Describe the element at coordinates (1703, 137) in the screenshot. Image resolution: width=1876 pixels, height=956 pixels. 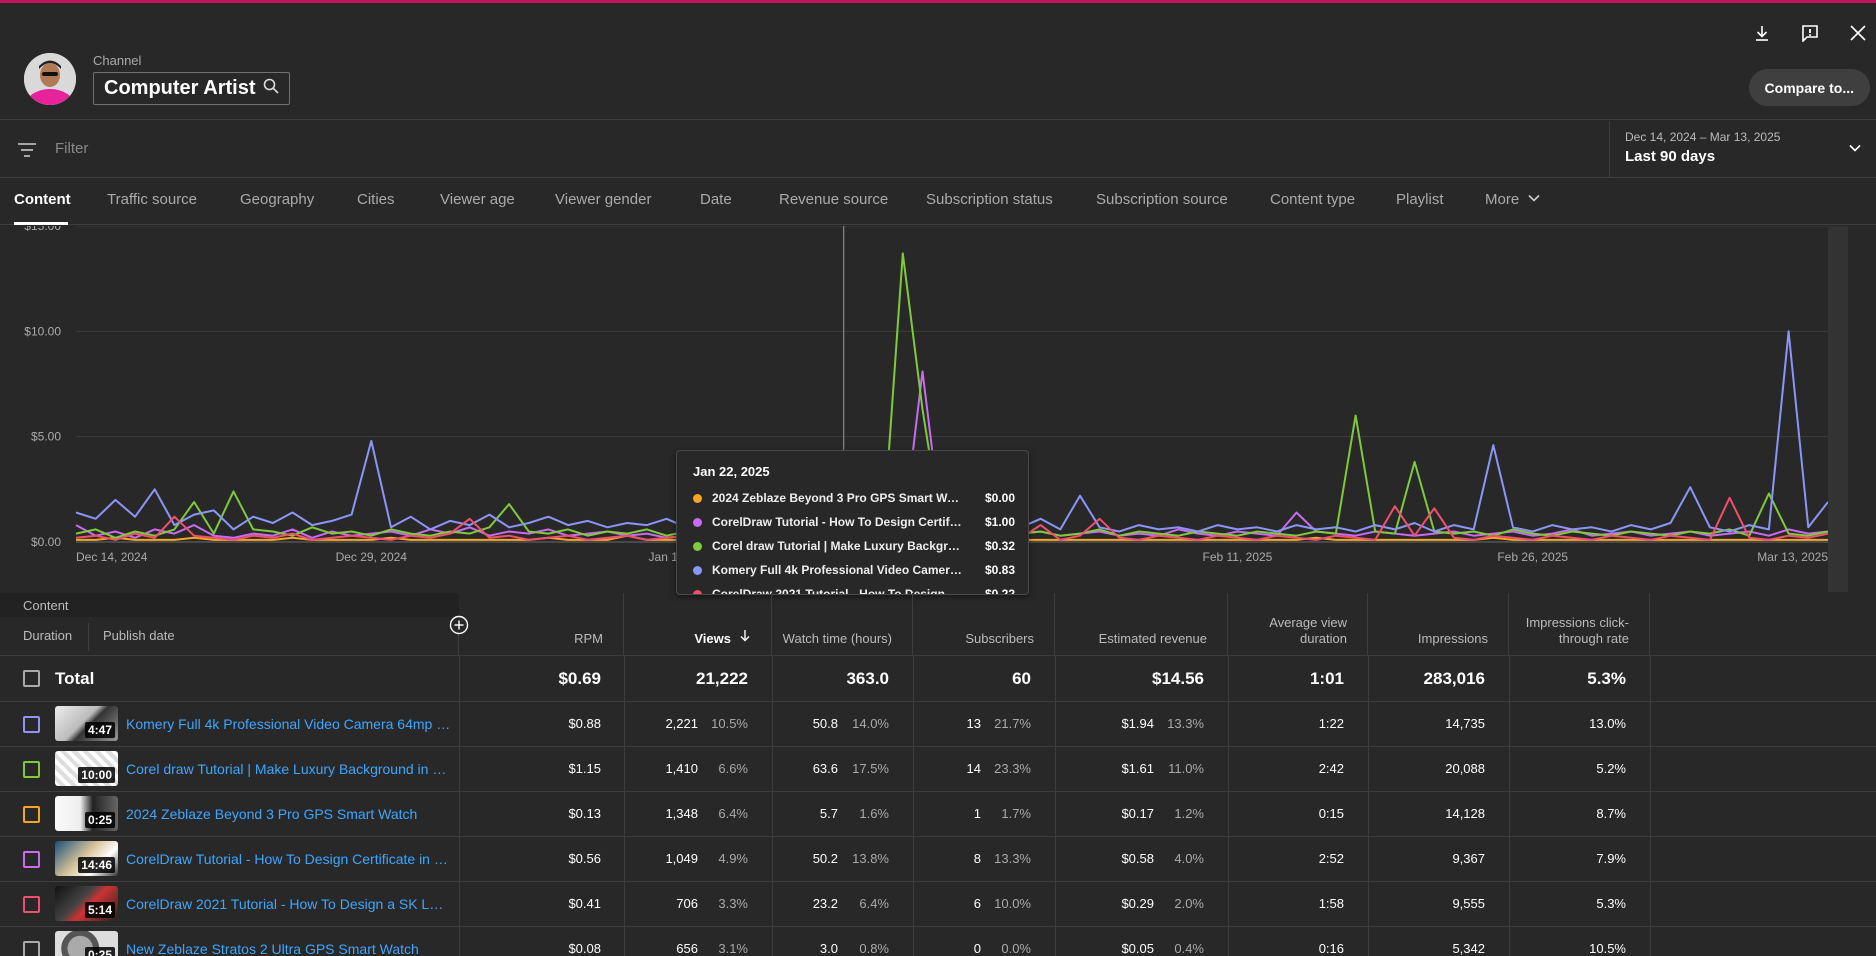
I see `date-range-dates: Dec 14, 2024 – Mar 13, 2025` at that location.